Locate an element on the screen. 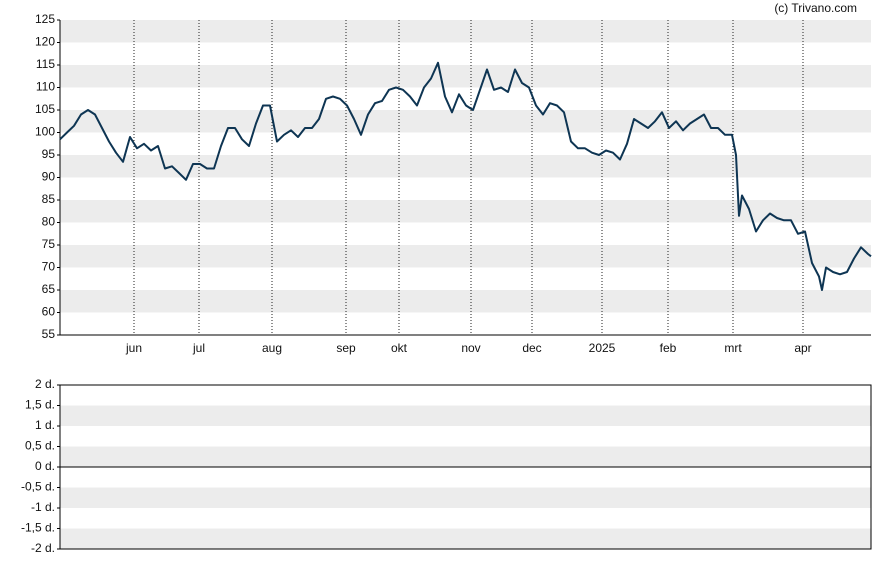 The image size is (888, 565). x-tick-label: jun is located at coordinates (133, 348).